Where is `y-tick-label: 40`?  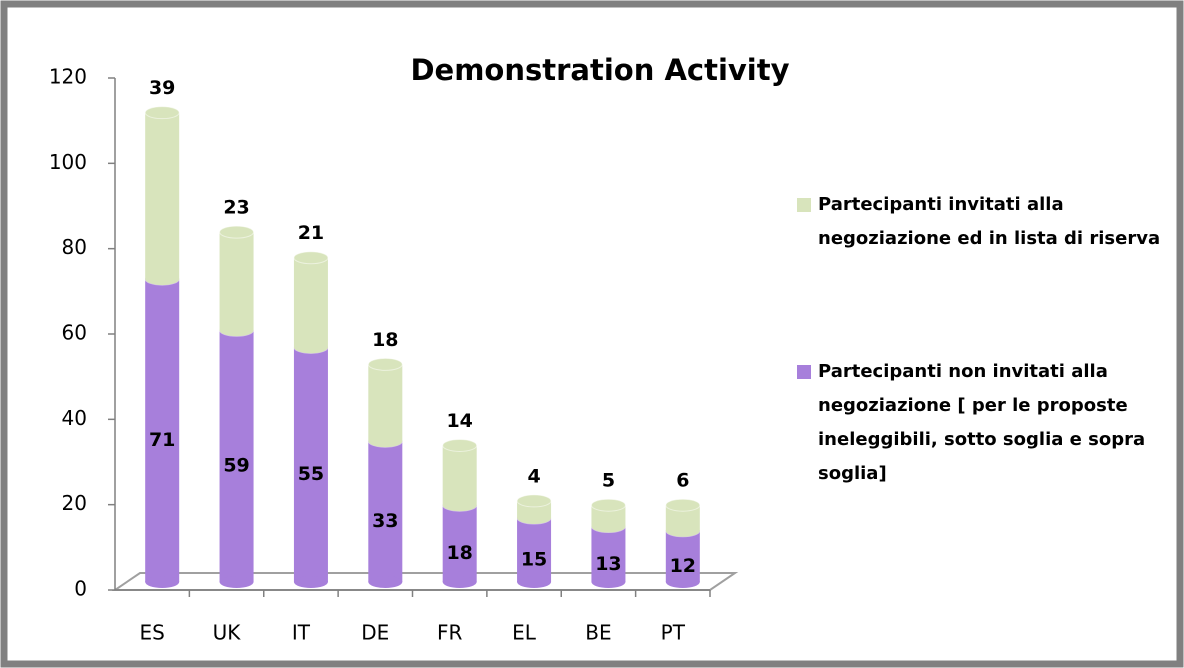
y-tick-label: 40 is located at coordinates (74, 418).